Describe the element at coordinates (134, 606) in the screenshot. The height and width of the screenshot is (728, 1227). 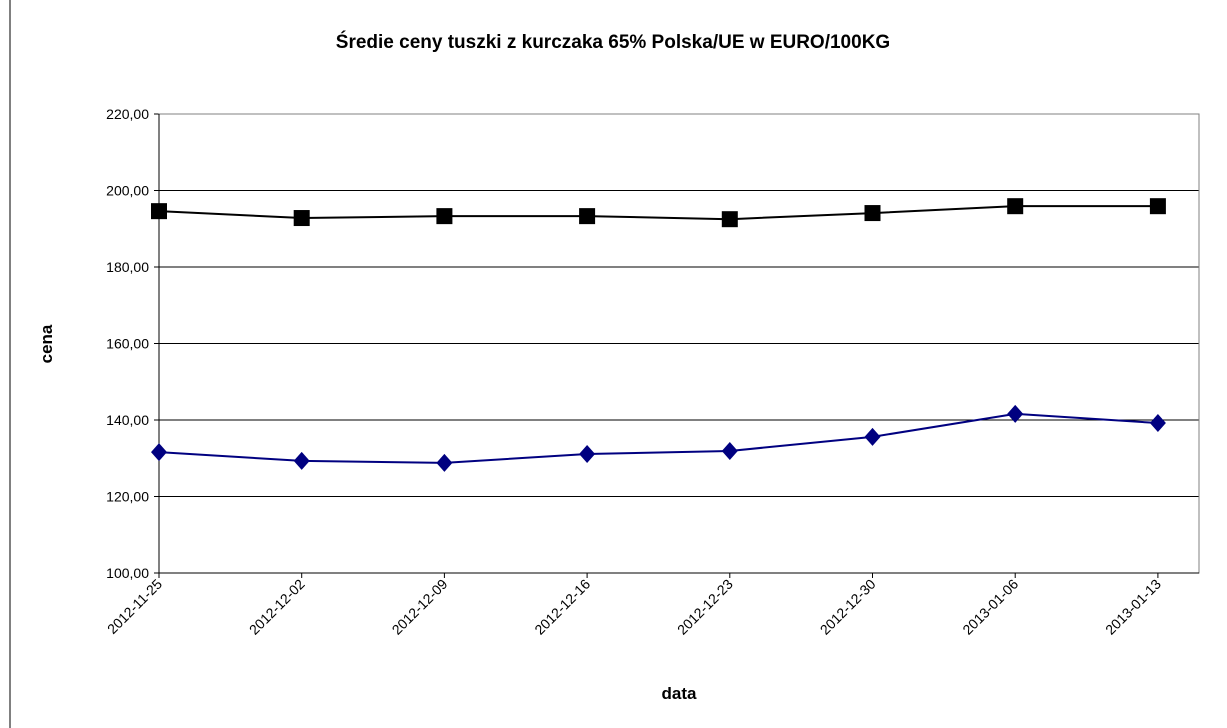
I see `x-tick-label: 2012-11-25` at that location.